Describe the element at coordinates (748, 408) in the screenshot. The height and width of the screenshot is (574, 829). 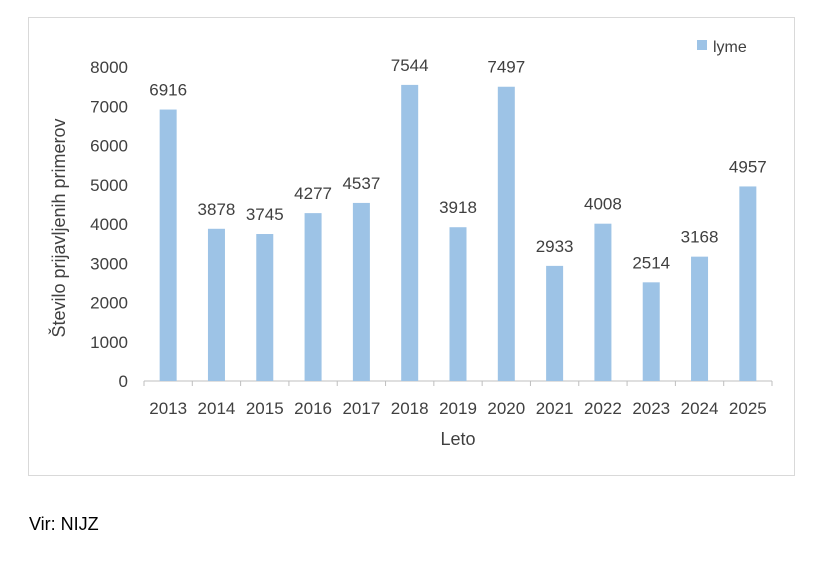
I see `x-tick-label: 2025` at that location.